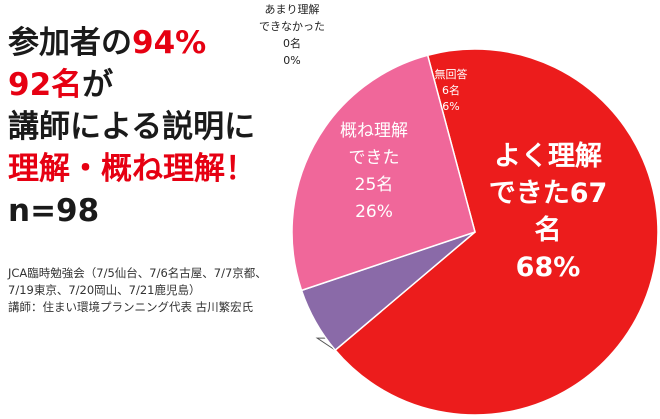 This screenshot has width=660, height=419. I want to click on headline-line-3: 講師による説明に, so click(132, 127).